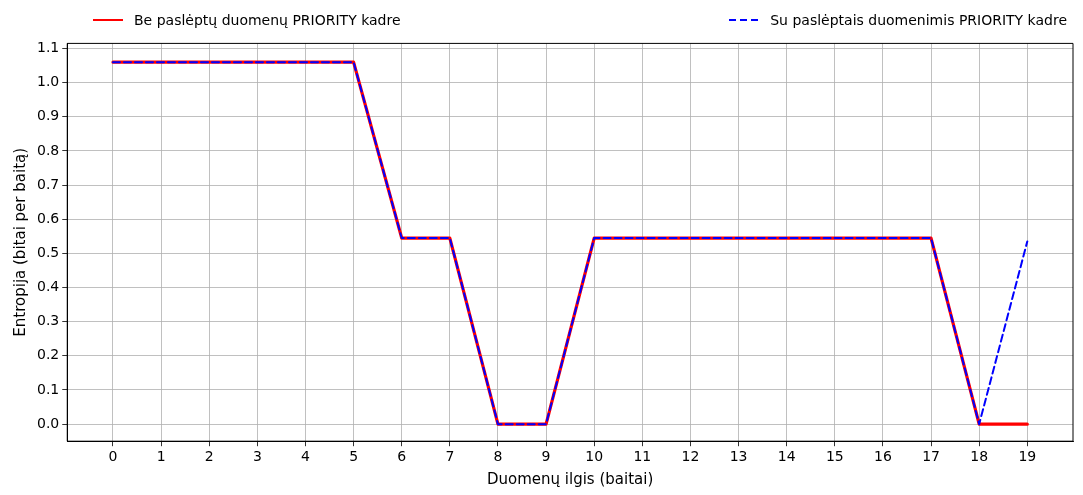  What do you see at coordinates (402, 456) in the screenshot?
I see `x-tick-label: 6` at bounding box center [402, 456].